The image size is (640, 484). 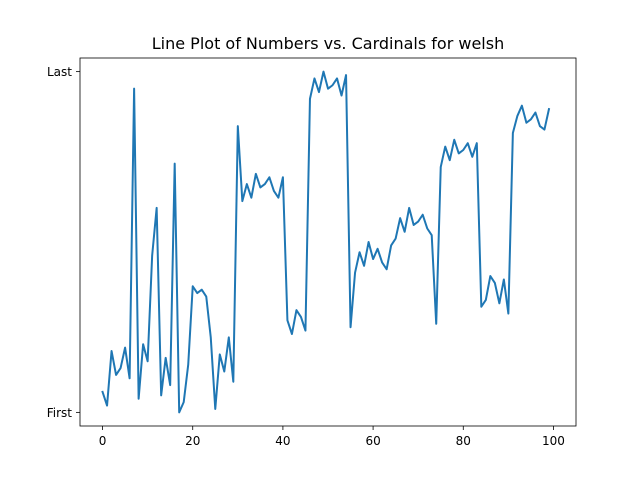 I want to click on x-tick-label: 0, so click(x=103, y=441).